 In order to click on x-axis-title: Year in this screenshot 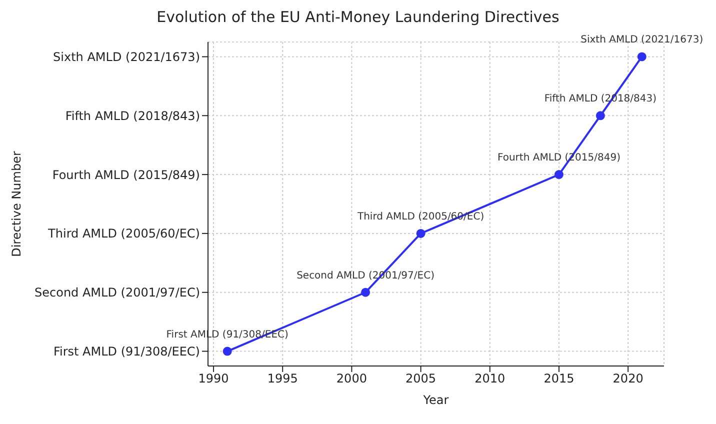, I will do `click(435, 400)`.